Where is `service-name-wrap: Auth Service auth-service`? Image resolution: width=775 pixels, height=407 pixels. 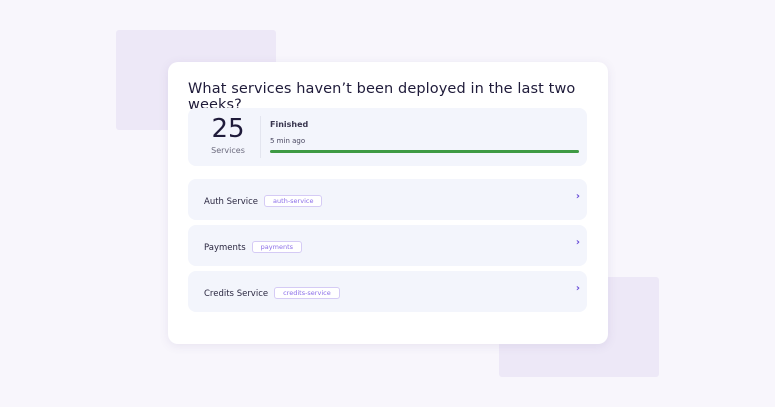
service-name-wrap: Auth Service auth-service is located at coordinates (263, 201).